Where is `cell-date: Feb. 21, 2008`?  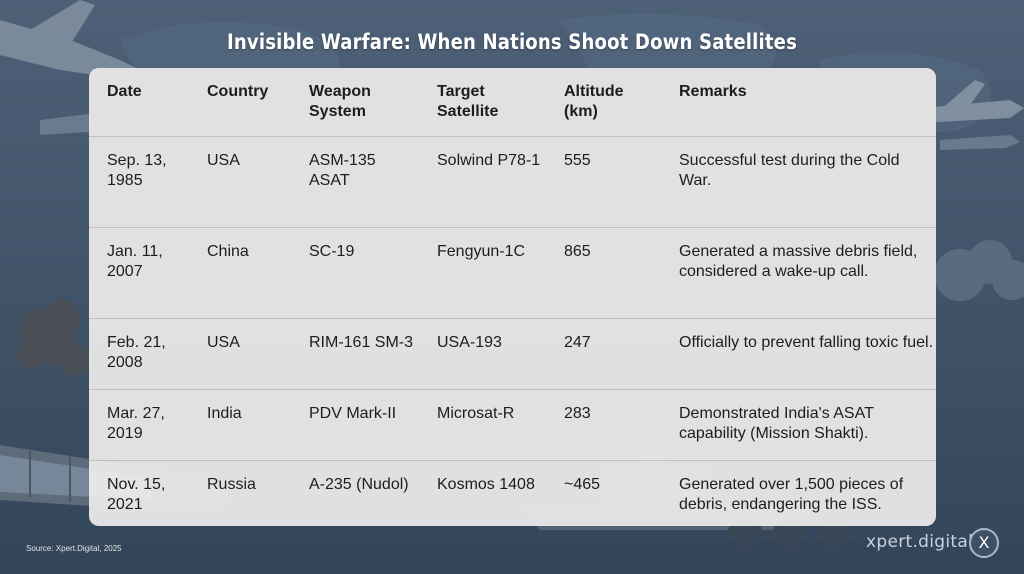
cell-date: Feb. 21, 2008 is located at coordinates (136, 352).